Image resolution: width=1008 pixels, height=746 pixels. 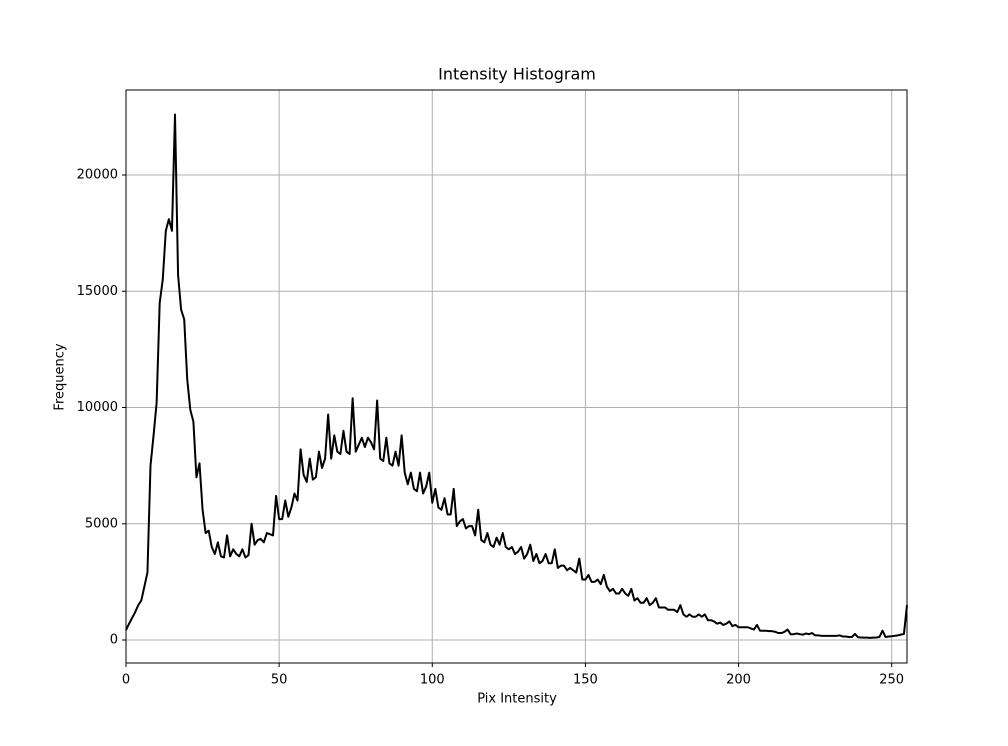 I want to click on y-tick-label: 0, so click(x=114, y=640).